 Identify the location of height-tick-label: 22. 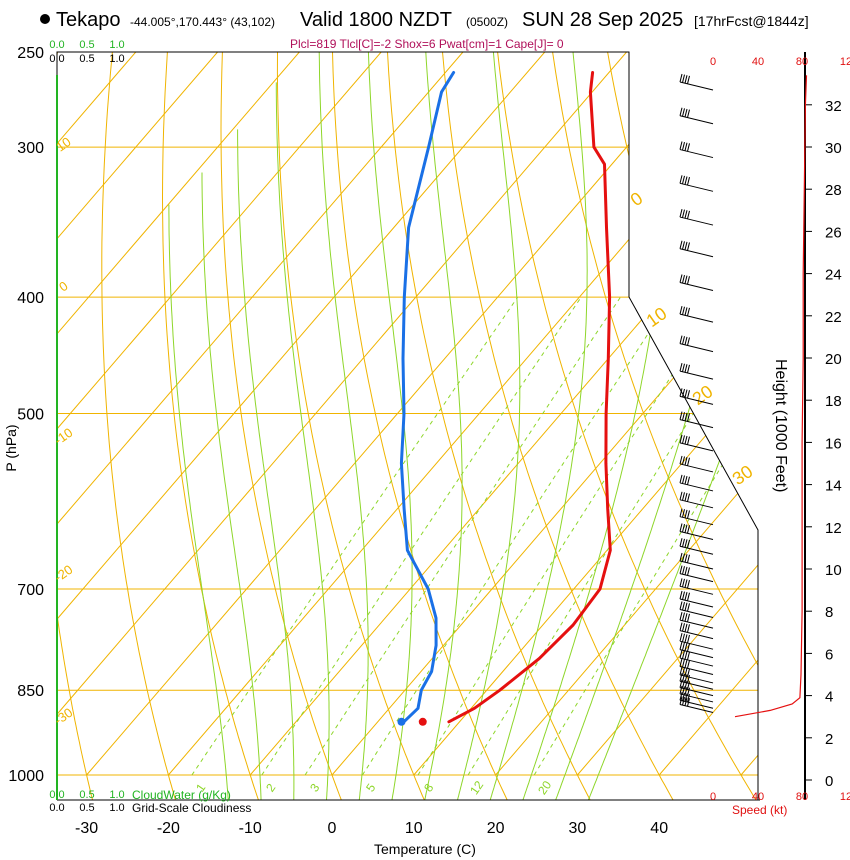
(833, 317).